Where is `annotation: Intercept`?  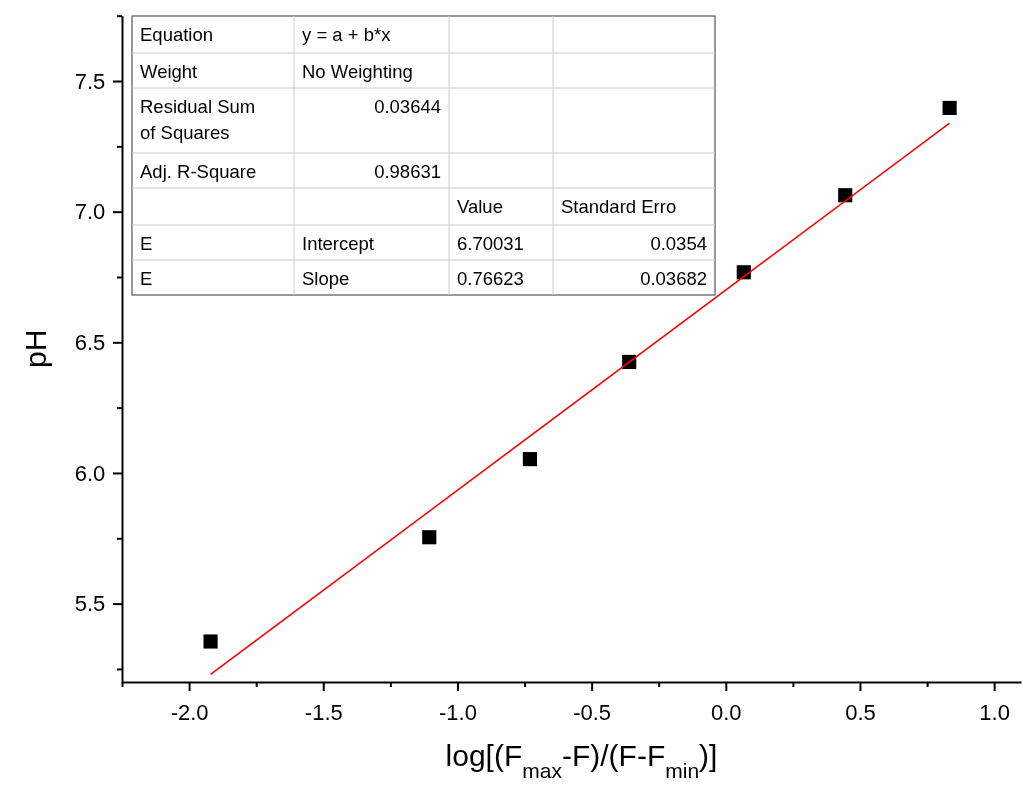 annotation: Intercept is located at coordinates (338, 243).